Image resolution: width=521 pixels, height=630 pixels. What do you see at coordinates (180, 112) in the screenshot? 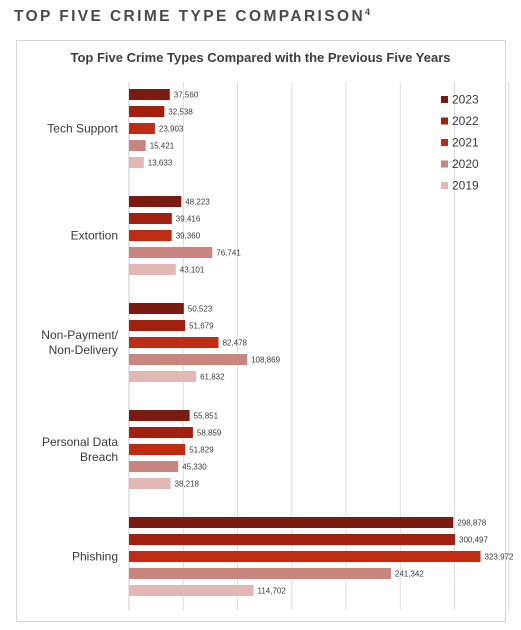
I see `data-label: 32,538` at bounding box center [180, 112].